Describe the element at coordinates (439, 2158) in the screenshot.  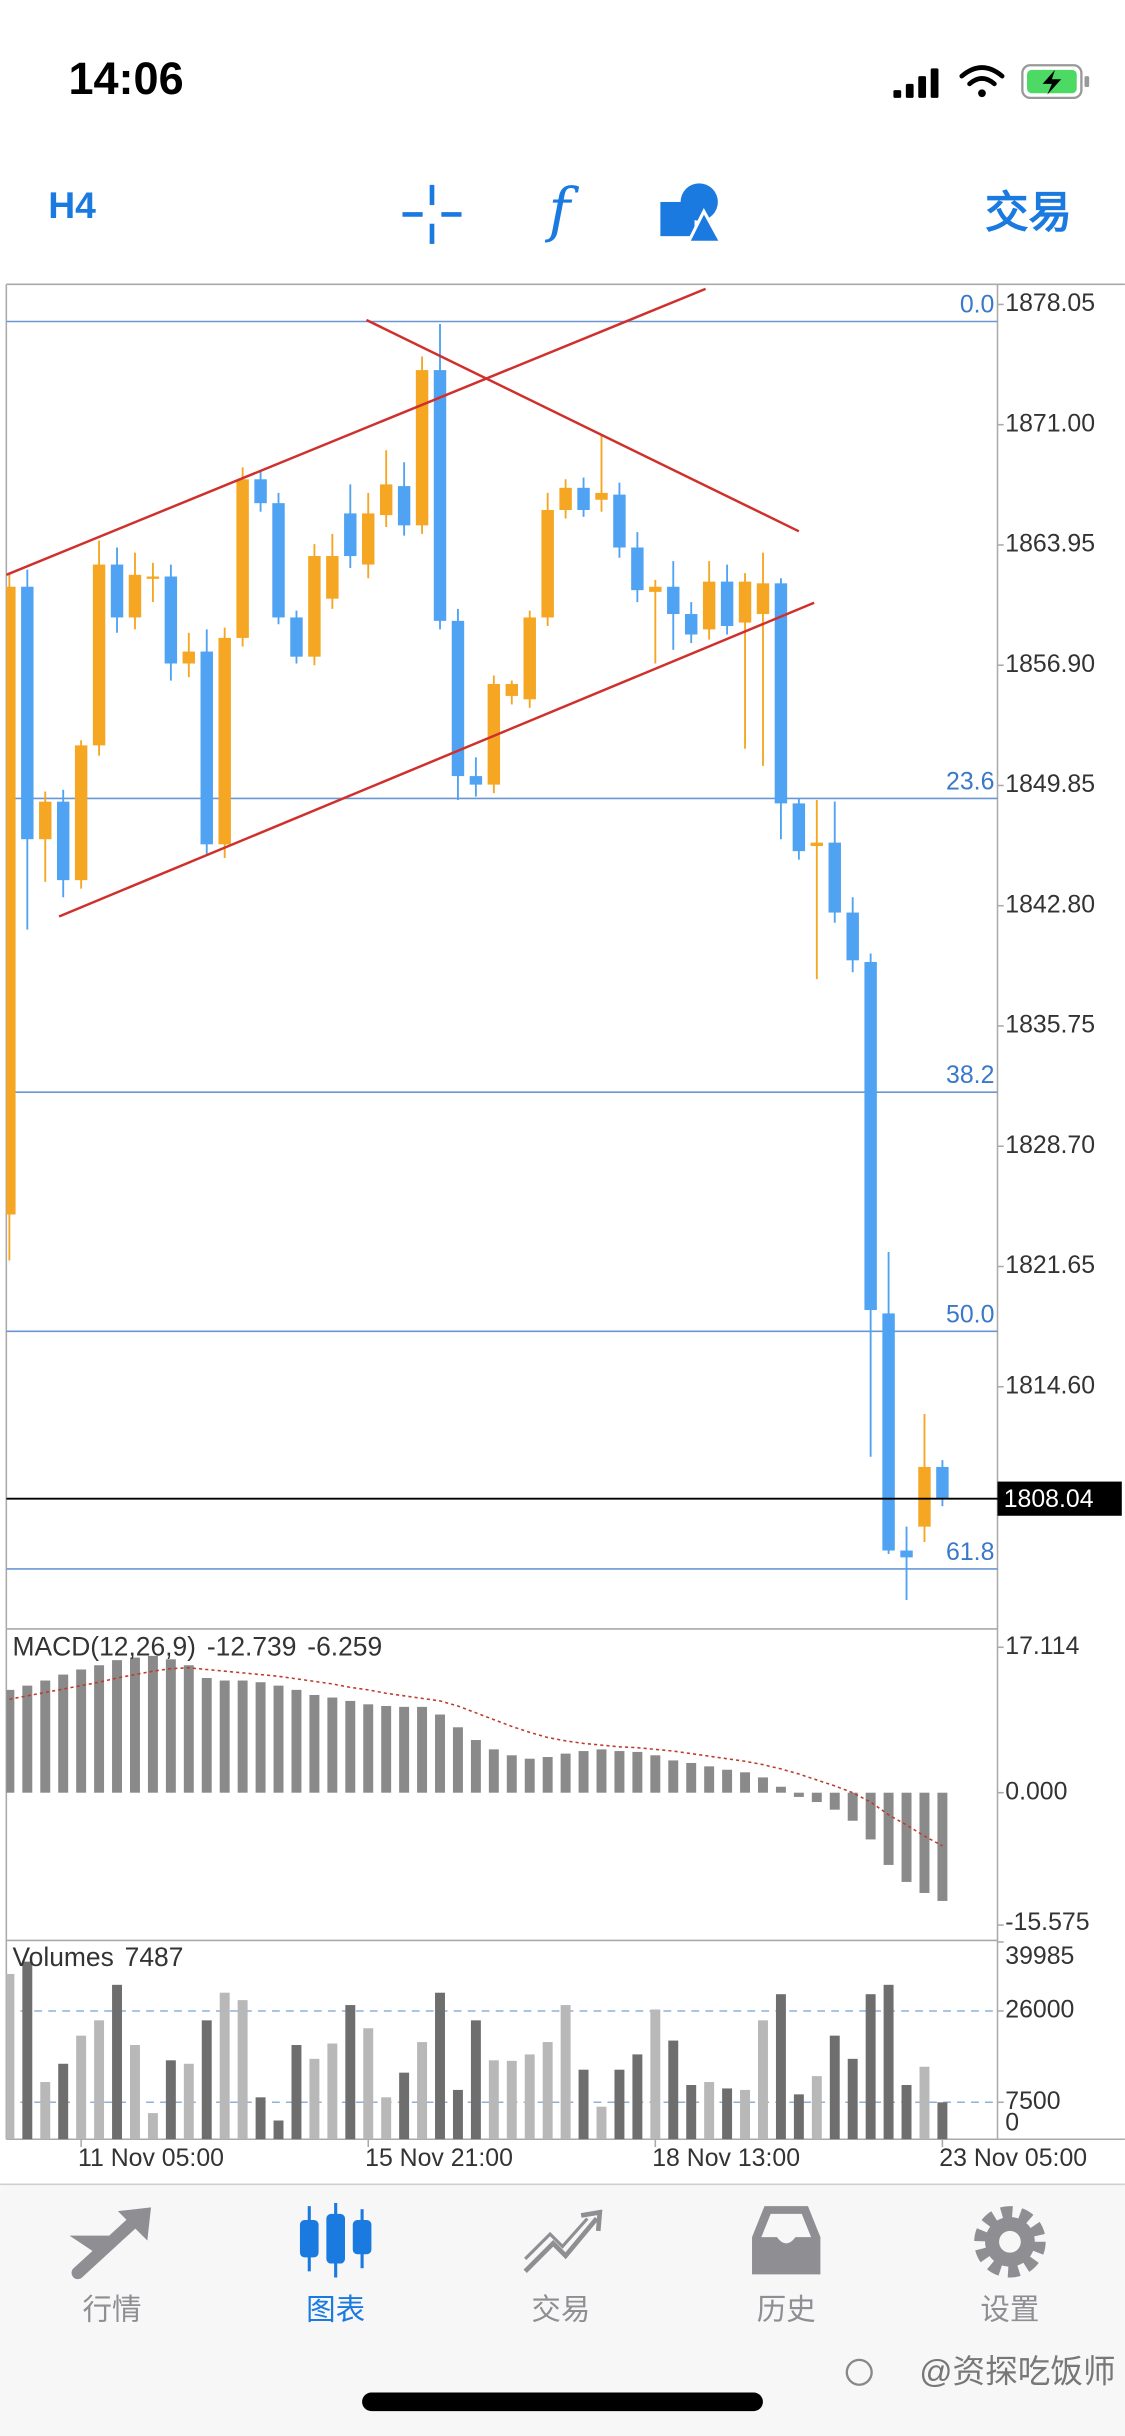
I see `x-tick-label: 15 Nov 21:00` at that location.